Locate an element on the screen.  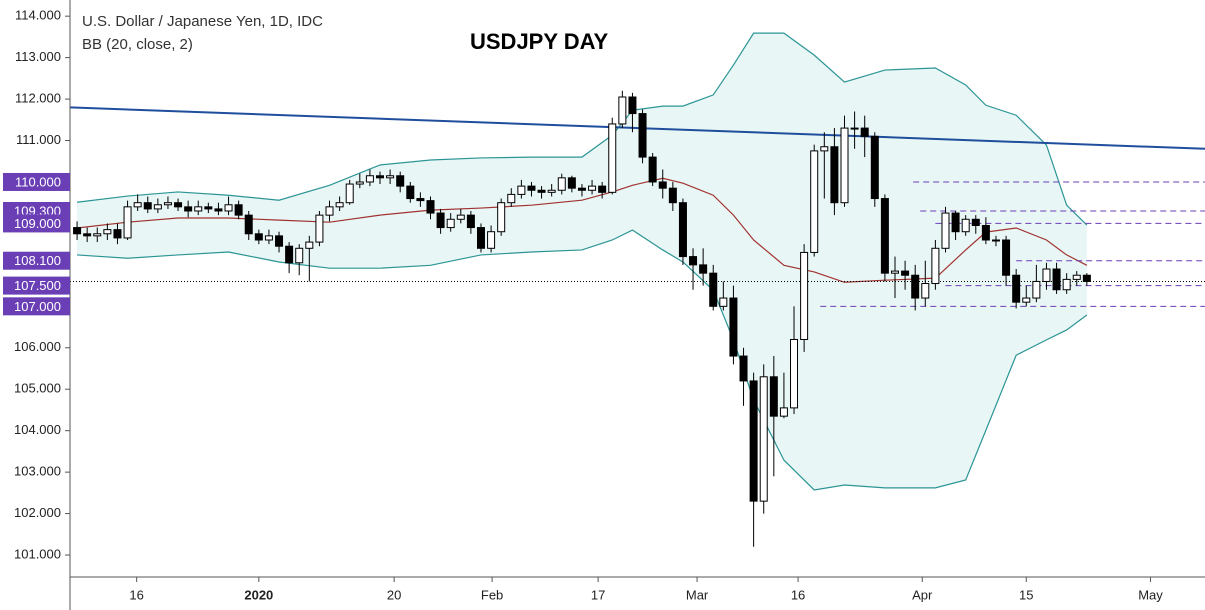
y-tick-label: 102.000 is located at coordinates (37, 512).